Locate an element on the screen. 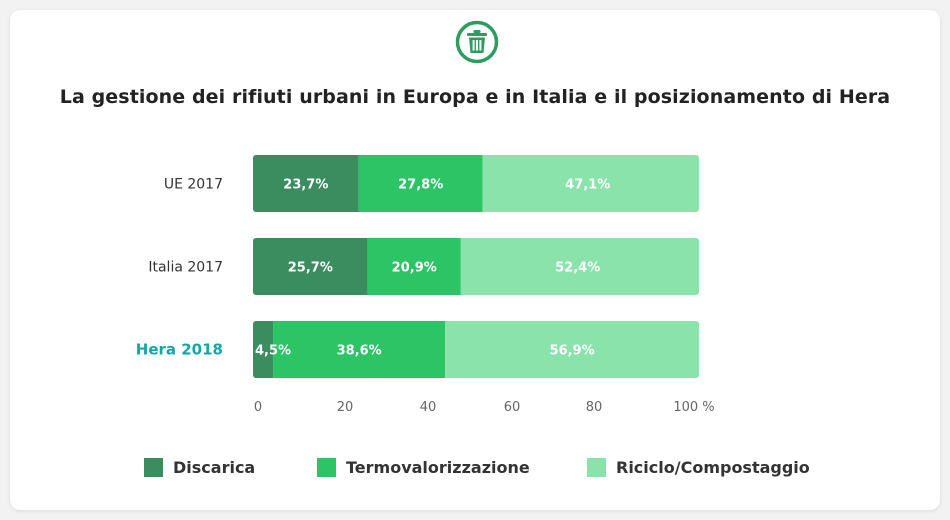 Image resolution: width=950 pixels, height=520 pixels. x-tick-label: 80 is located at coordinates (594, 407).